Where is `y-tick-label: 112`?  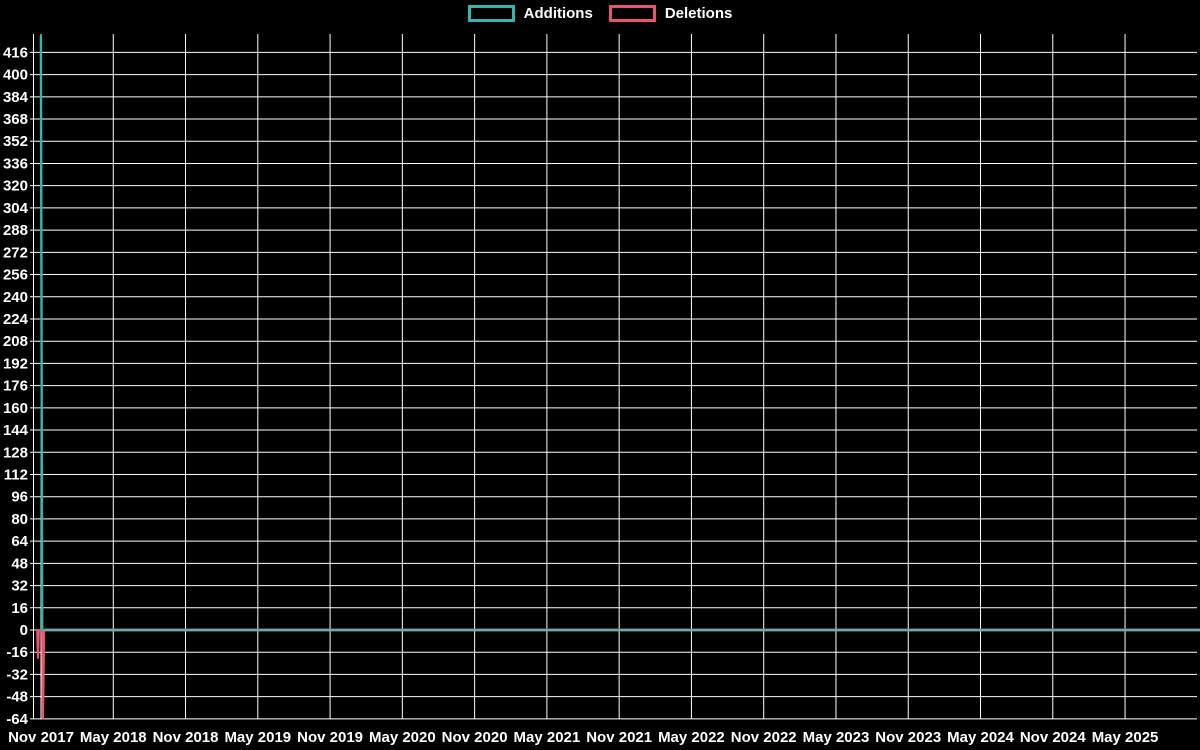 y-tick-label: 112 is located at coordinates (16, 474).